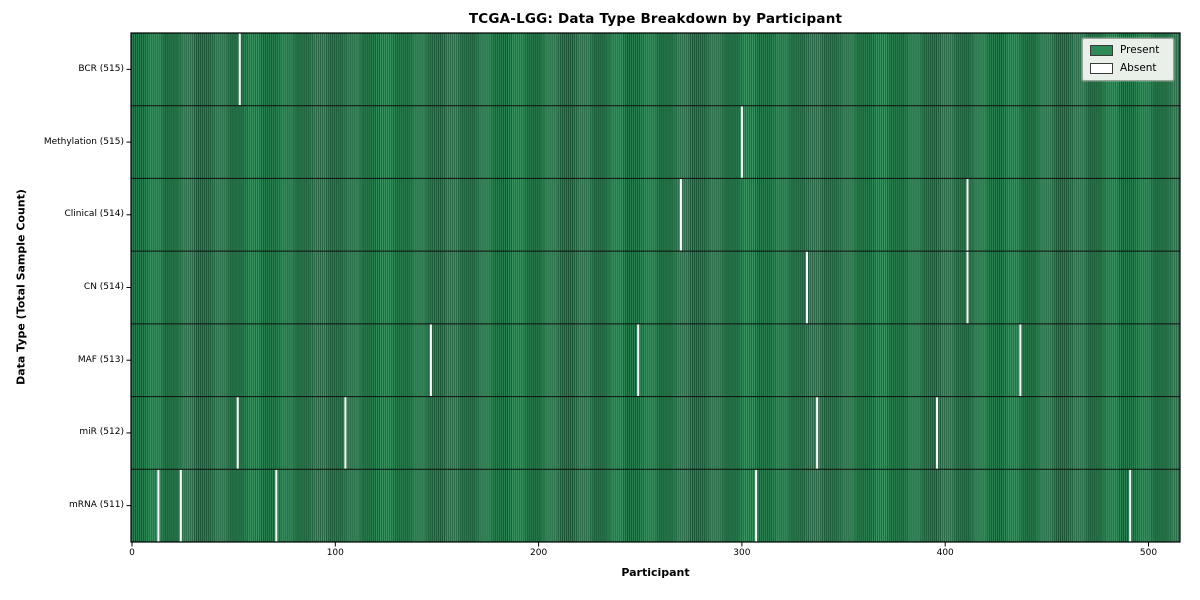  Describe the element at coordinates (1101, 50) in the screenshot. I see `present-swatch-icon` at that location.